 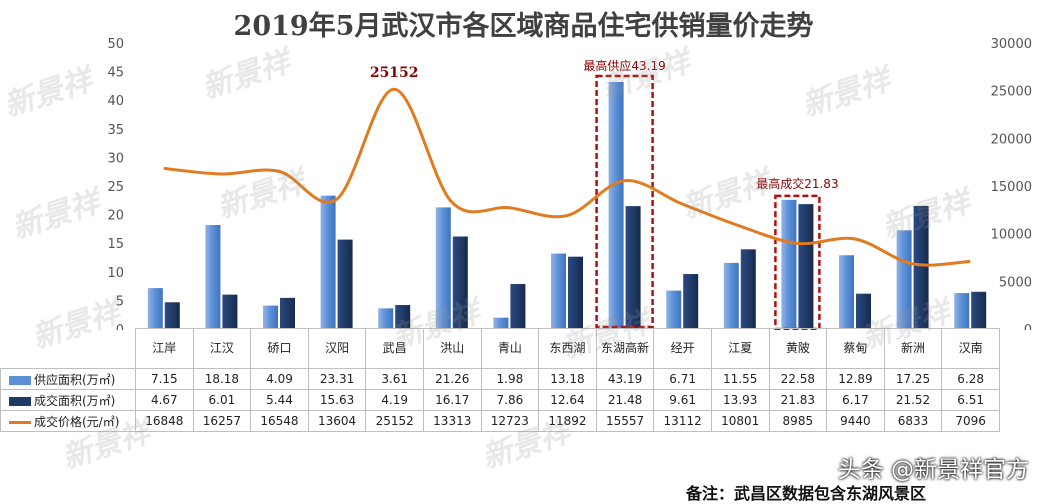 What do you see at coordinates (222, 348) in the screenshot?
I see `table-category-cell: 江汉` at bounding box center [222, 348].